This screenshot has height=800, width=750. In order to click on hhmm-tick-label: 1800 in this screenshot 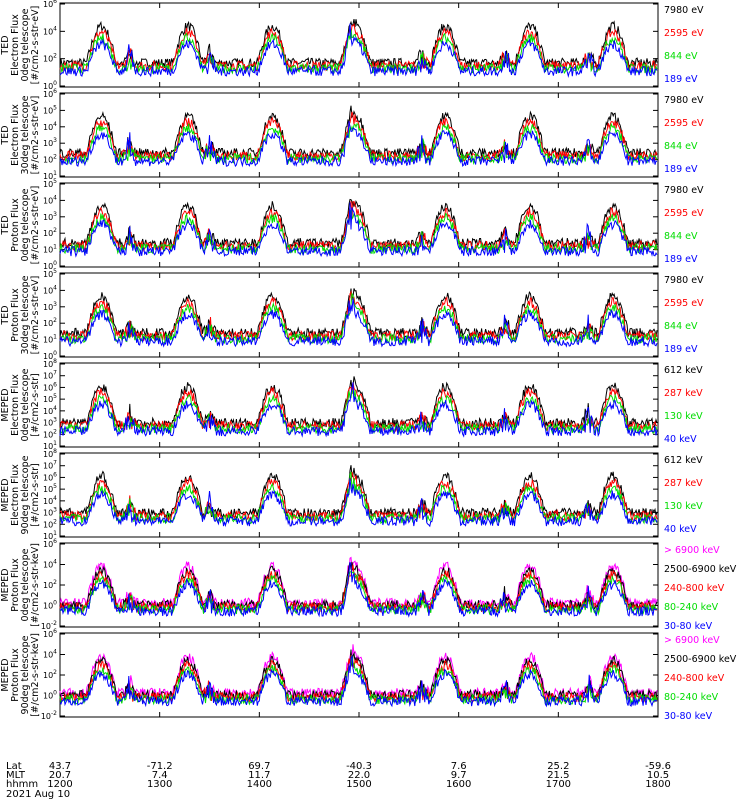, I will do `click(657, 784)`.